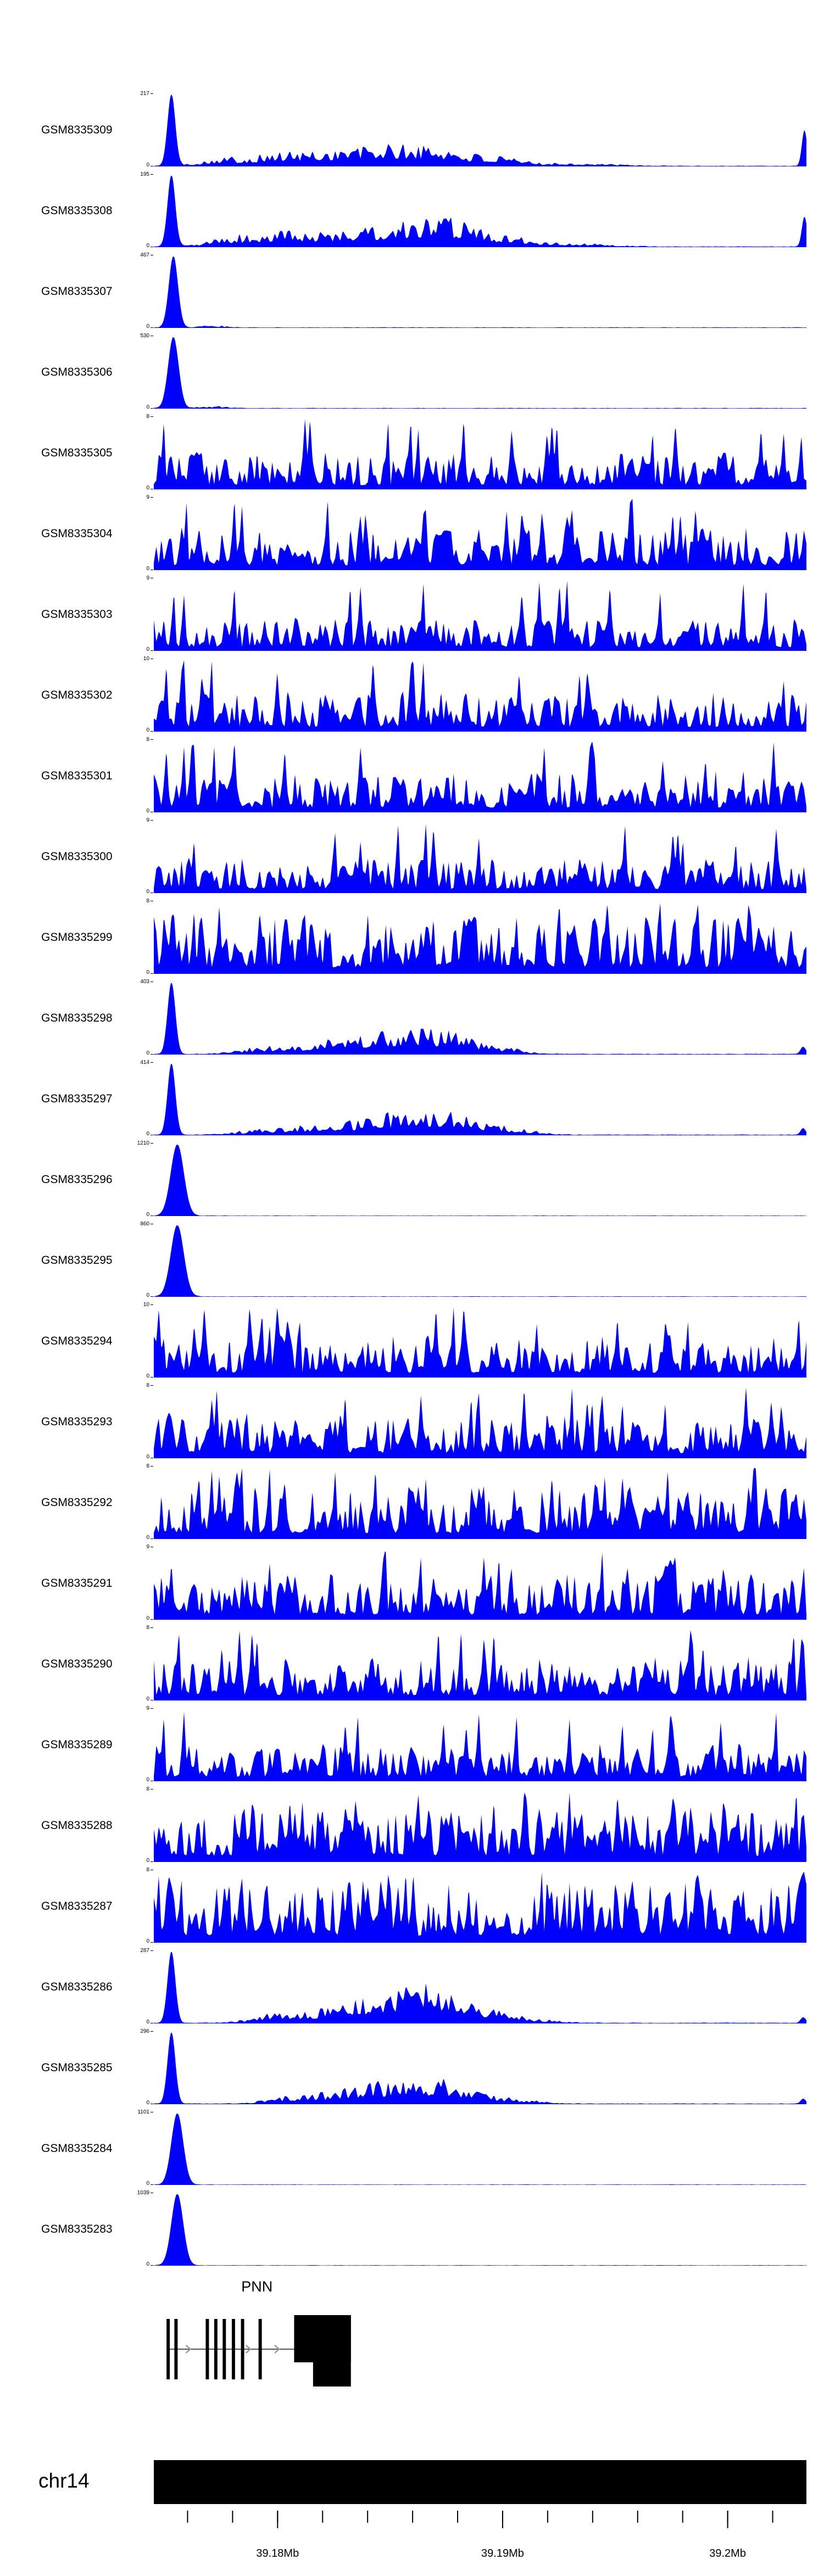 The height and width of the screenshot is (2576, 824). I want to click on chromosome-ideogram-bar, so click(480, 2482).